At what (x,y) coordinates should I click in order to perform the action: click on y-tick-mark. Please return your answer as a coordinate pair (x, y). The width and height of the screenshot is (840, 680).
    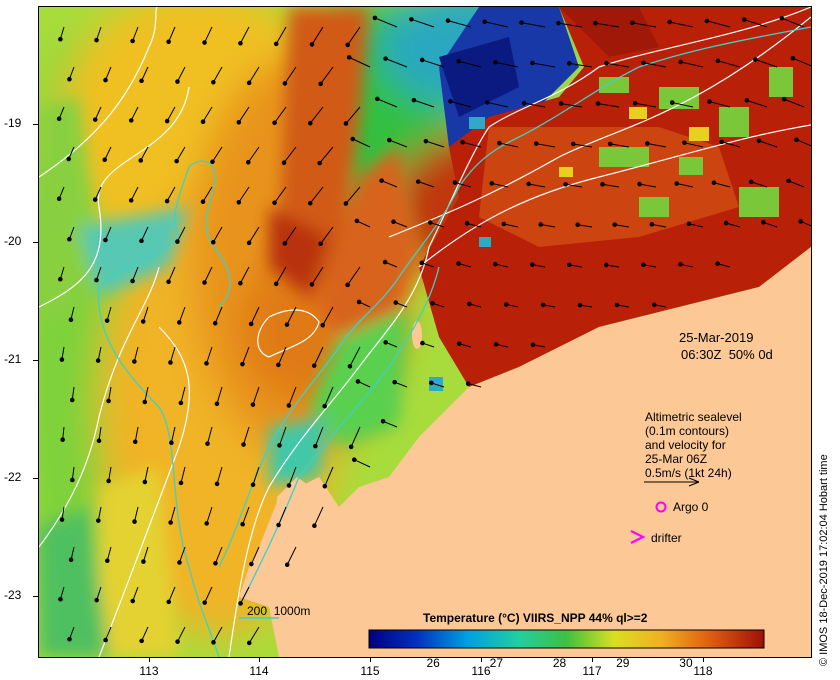
    Looking at the image, I should click on (35, 242).